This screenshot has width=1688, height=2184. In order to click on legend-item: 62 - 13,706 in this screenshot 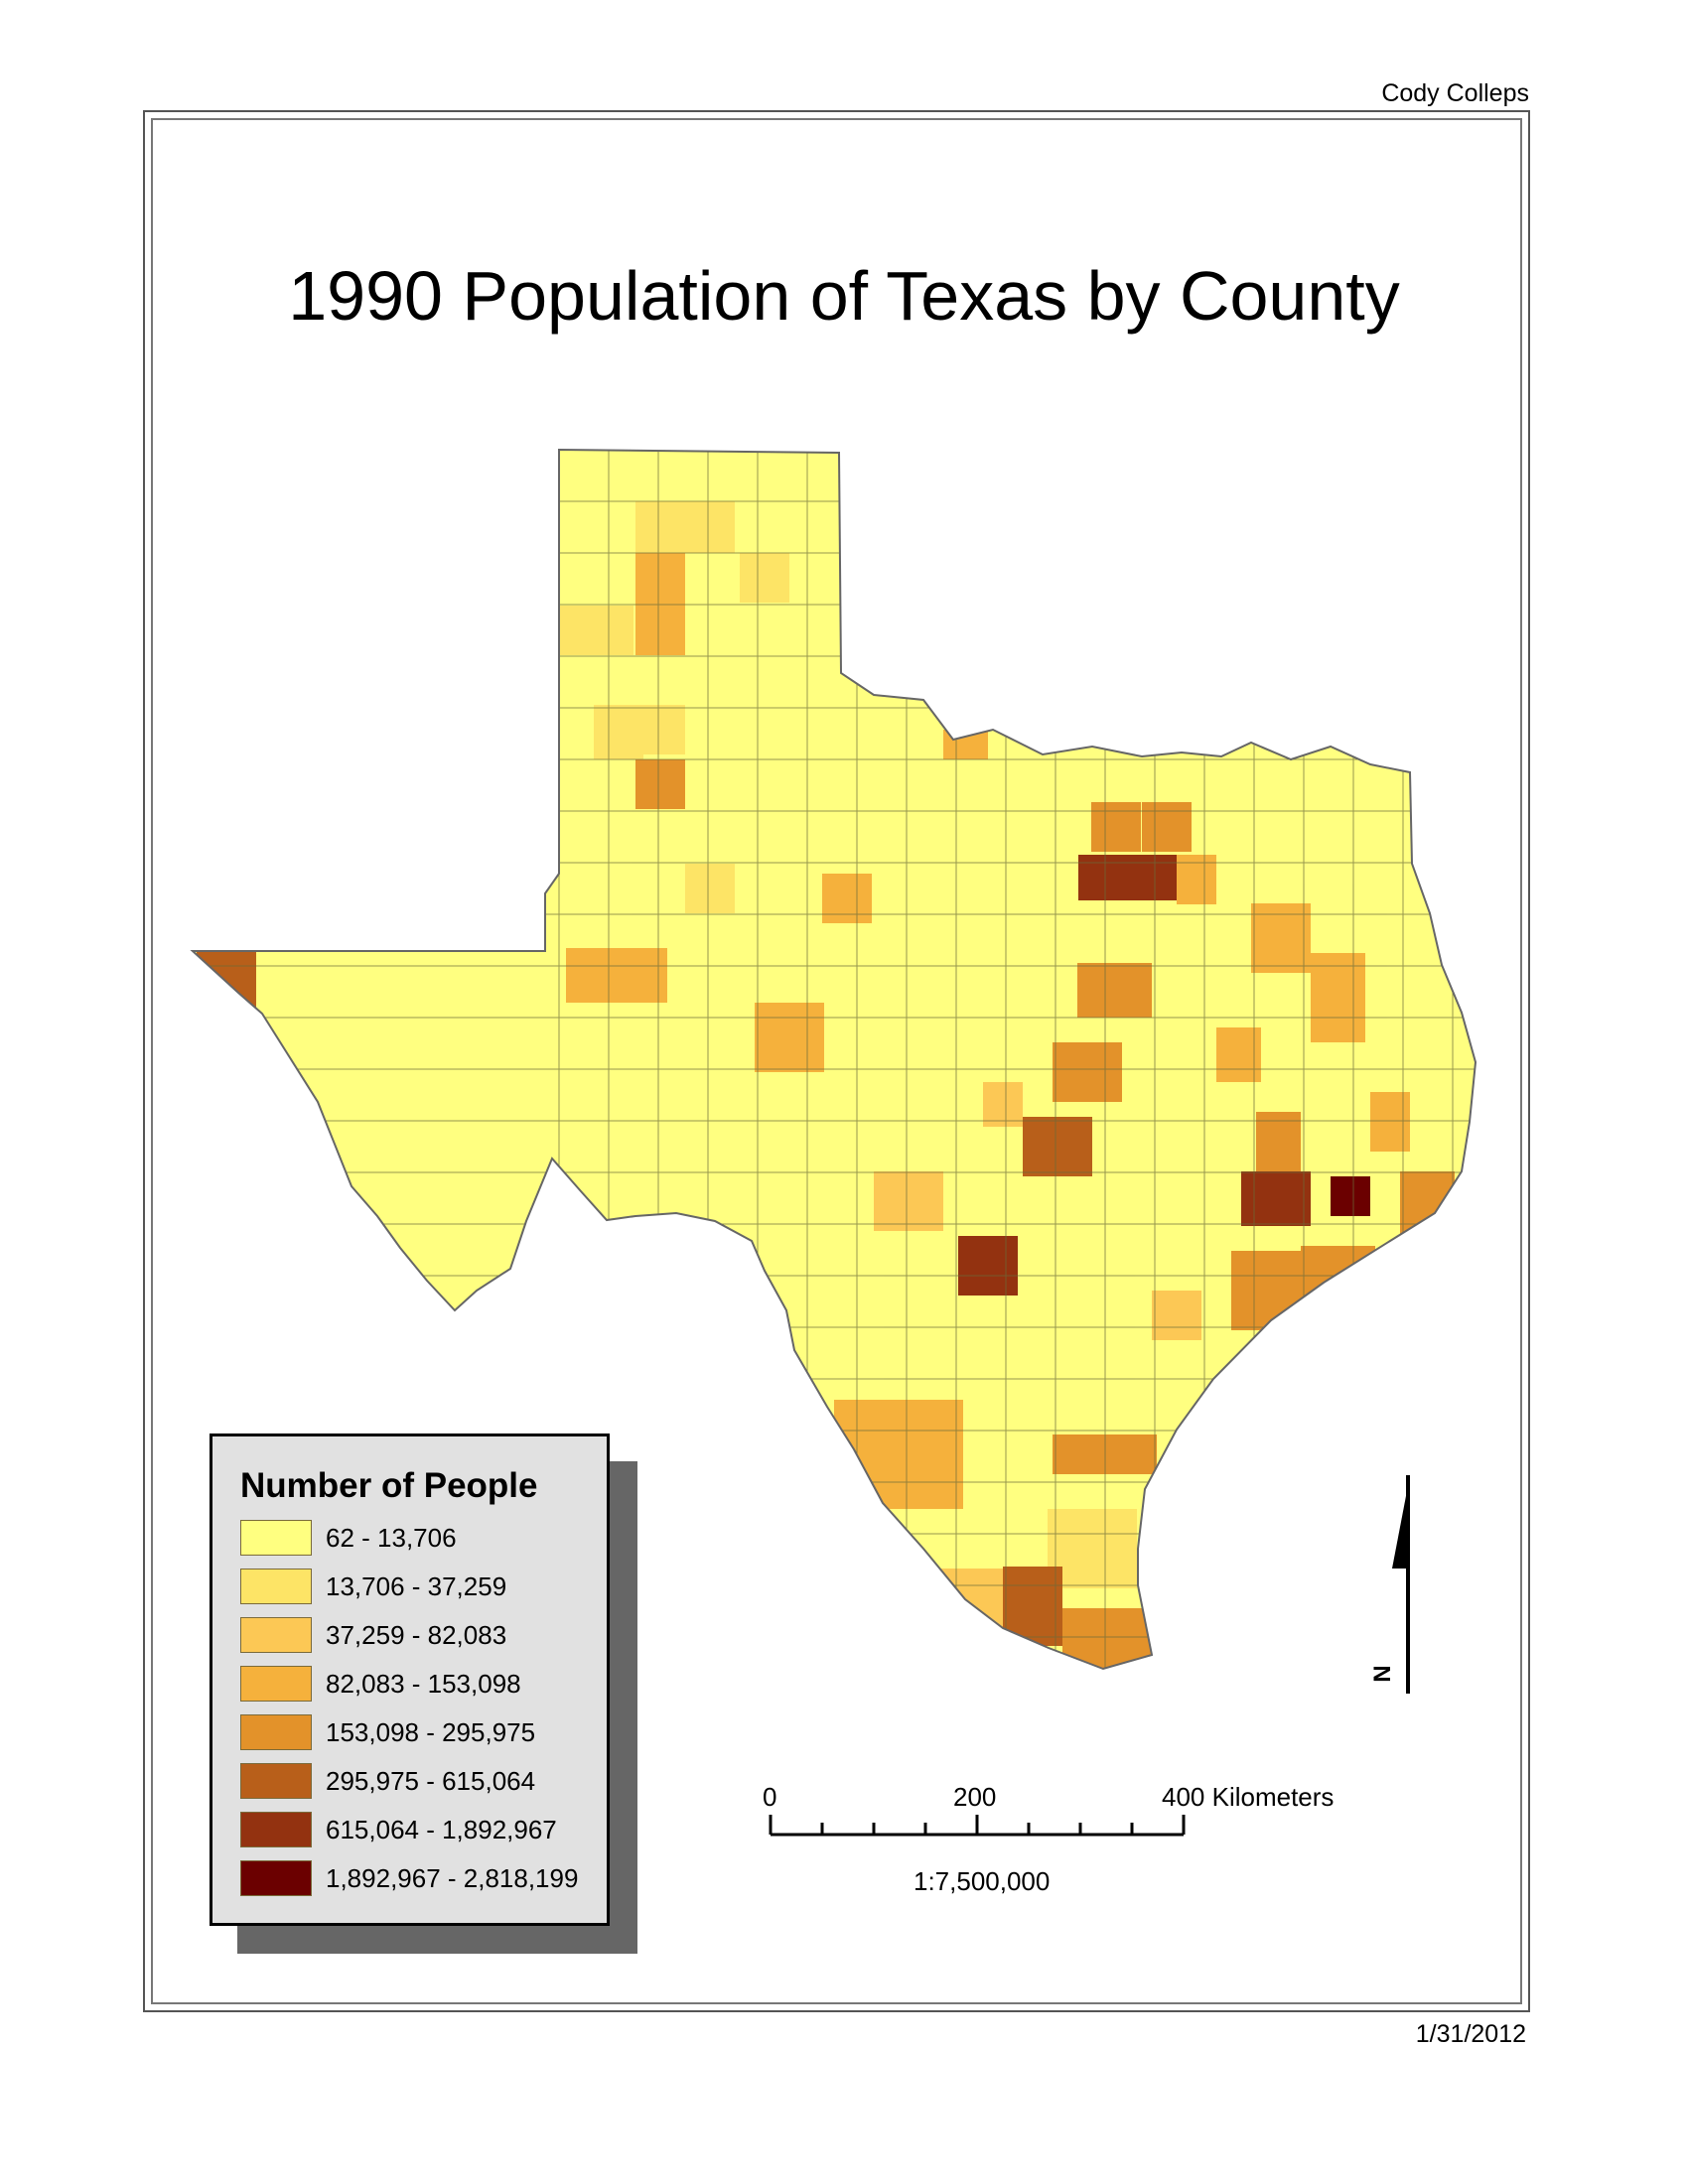, I will do `click(348, 1538)`.